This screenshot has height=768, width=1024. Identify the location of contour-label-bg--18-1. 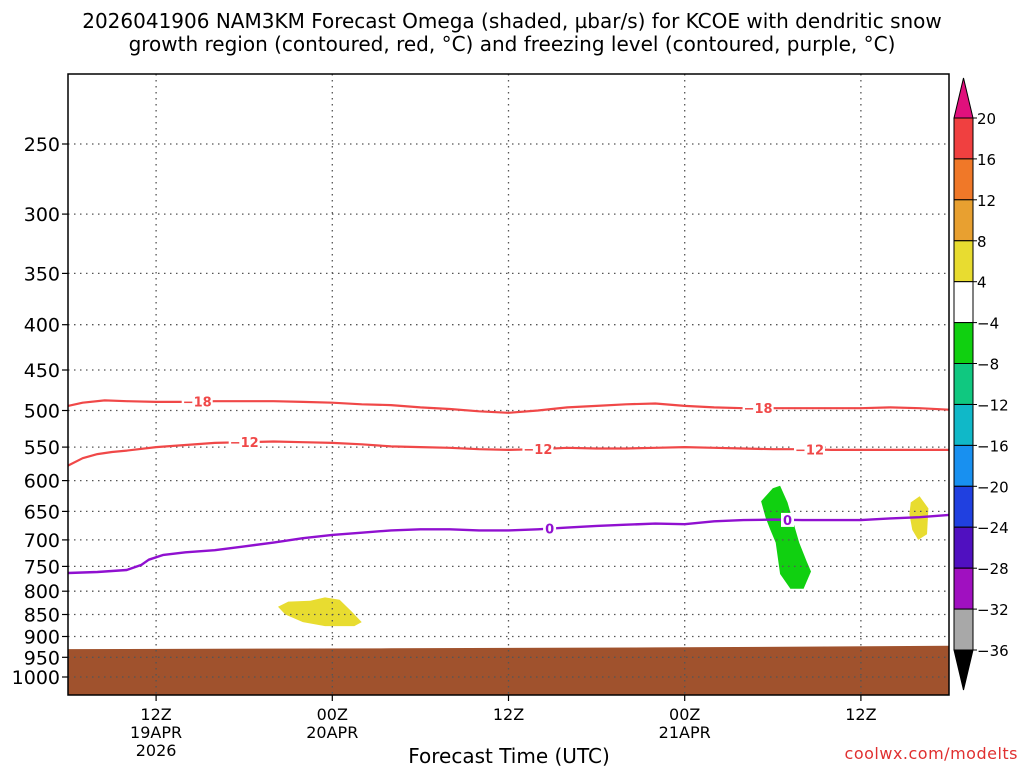
(758, 408).